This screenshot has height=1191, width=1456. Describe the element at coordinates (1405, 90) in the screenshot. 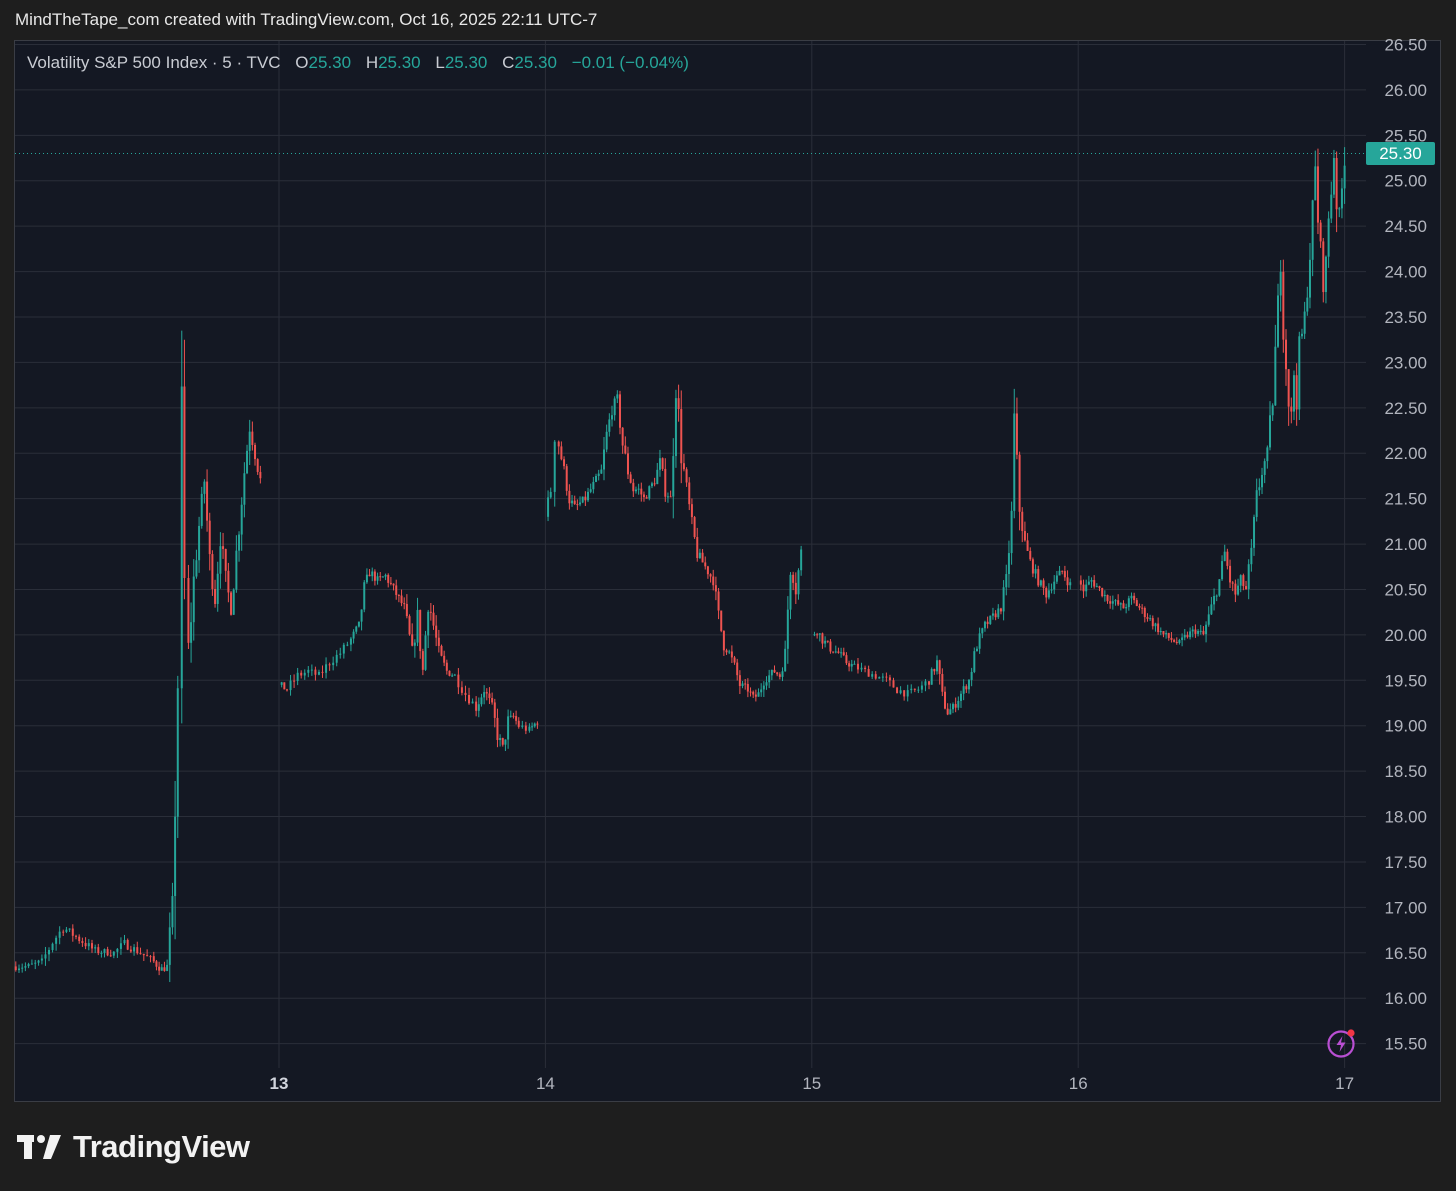

I see `y-tick-label: 26.00` at that location.